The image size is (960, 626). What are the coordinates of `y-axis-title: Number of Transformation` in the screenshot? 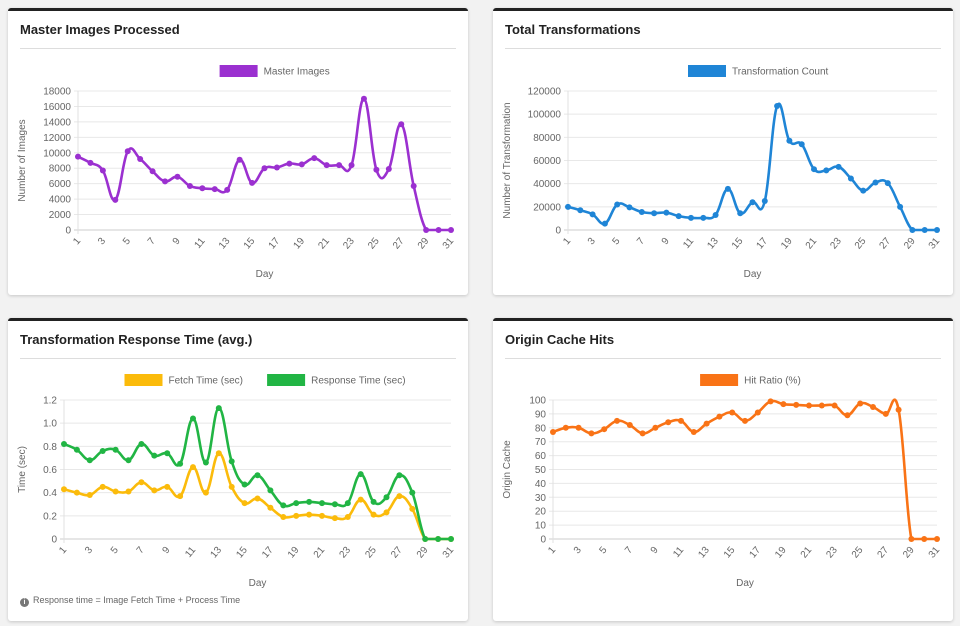 It's located at (507, 160).